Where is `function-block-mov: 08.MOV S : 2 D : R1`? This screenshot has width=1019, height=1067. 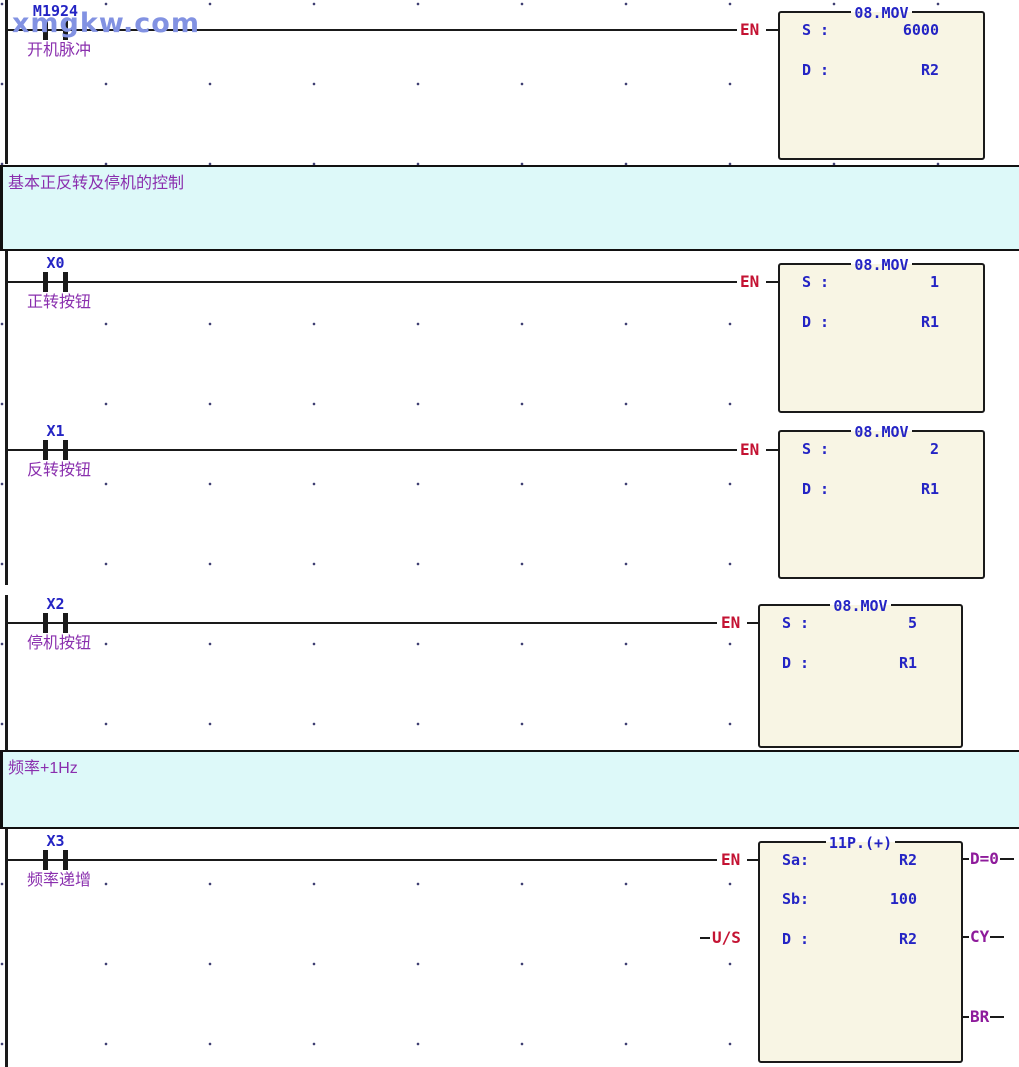
function-block-mov: 08.MOV S : 2 D : R1 is located at coordinates (881, 501).